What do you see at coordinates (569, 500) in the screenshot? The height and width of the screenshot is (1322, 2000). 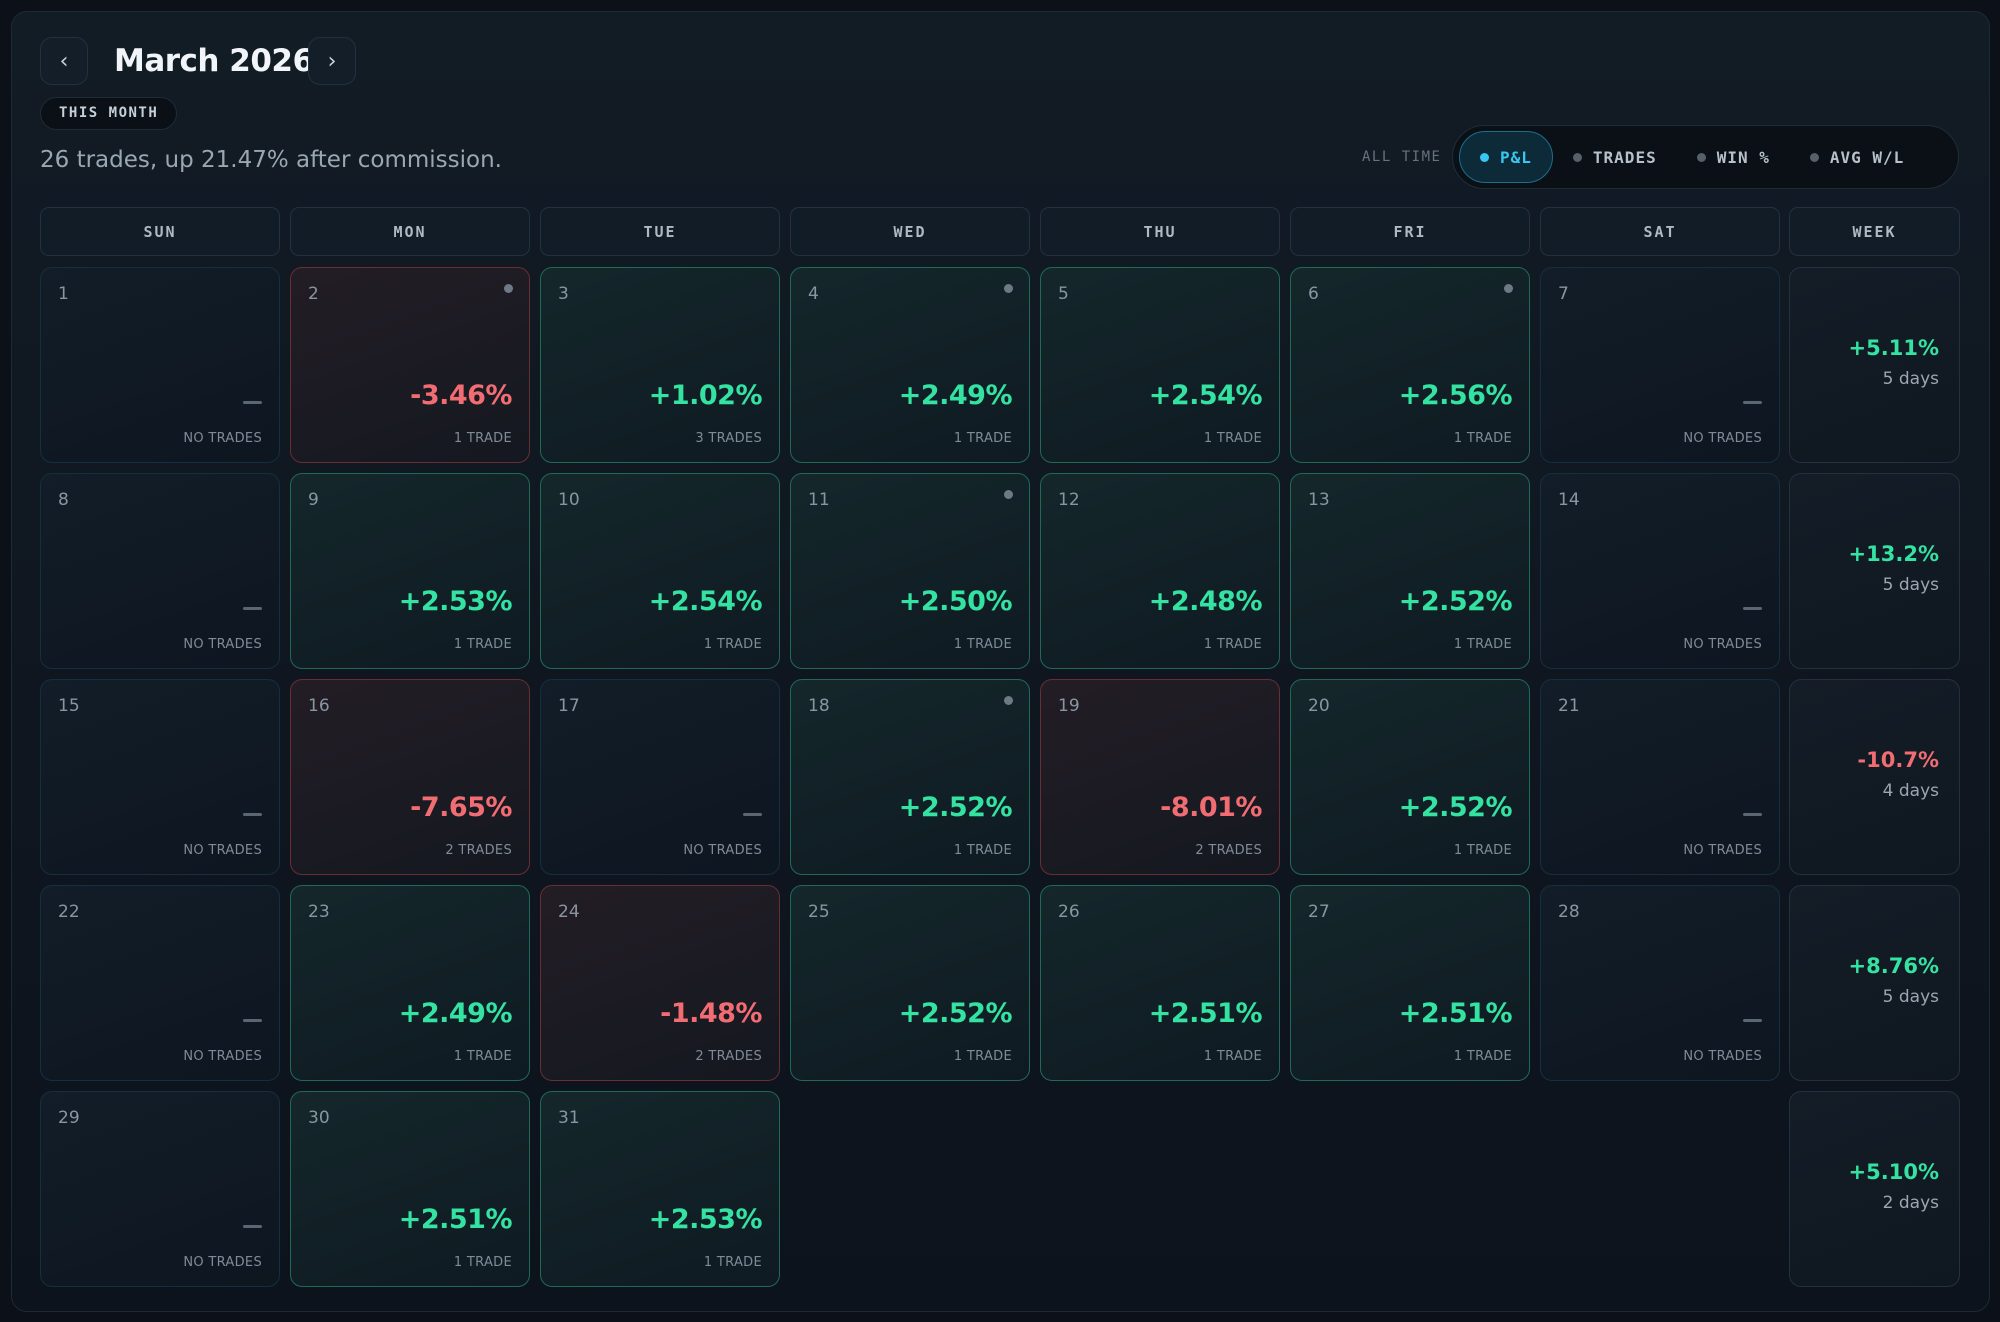 I see `day-number: 10` at bounding box center [569, 500].